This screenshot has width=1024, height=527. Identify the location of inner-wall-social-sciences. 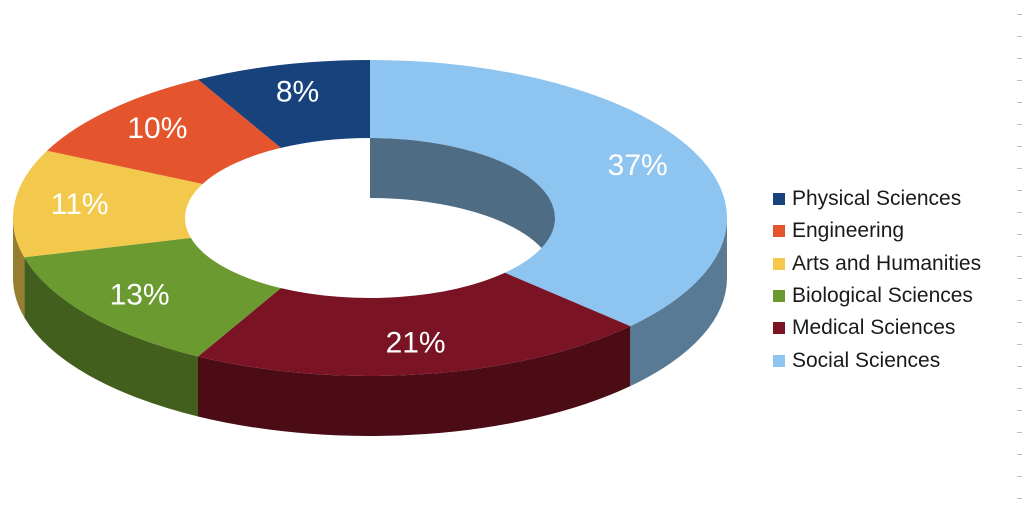
(462, 208).